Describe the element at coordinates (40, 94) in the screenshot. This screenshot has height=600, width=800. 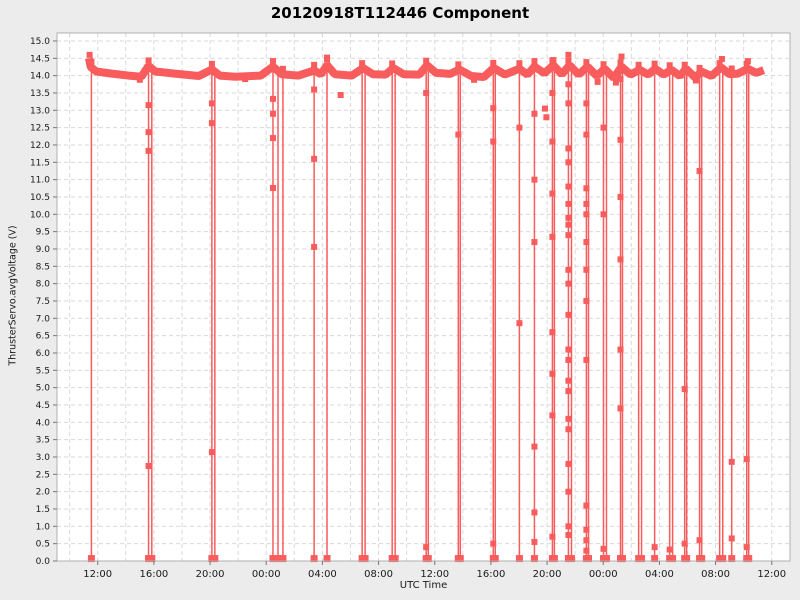
I see `svg-text: 13.5` at that location.